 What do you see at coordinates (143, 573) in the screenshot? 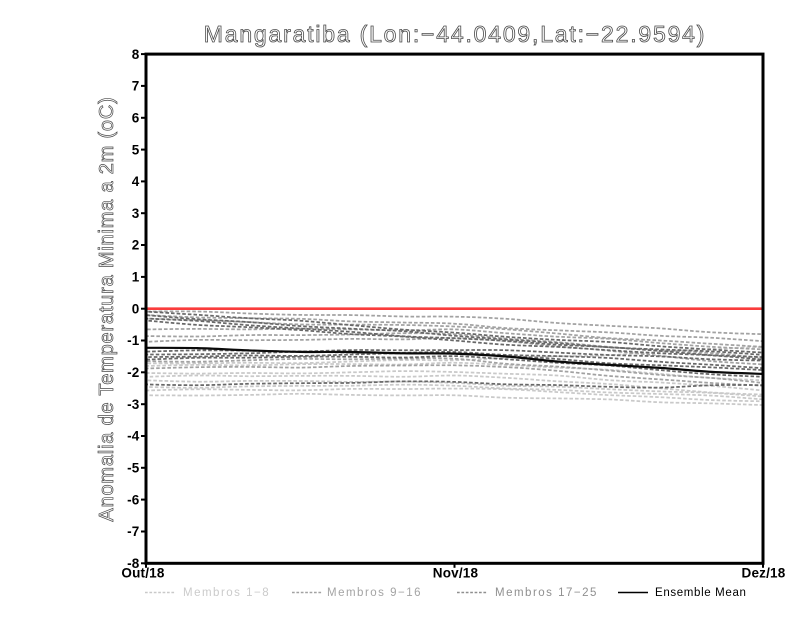
I see `svg-text: Out/18` at bounding box center [143, 573].